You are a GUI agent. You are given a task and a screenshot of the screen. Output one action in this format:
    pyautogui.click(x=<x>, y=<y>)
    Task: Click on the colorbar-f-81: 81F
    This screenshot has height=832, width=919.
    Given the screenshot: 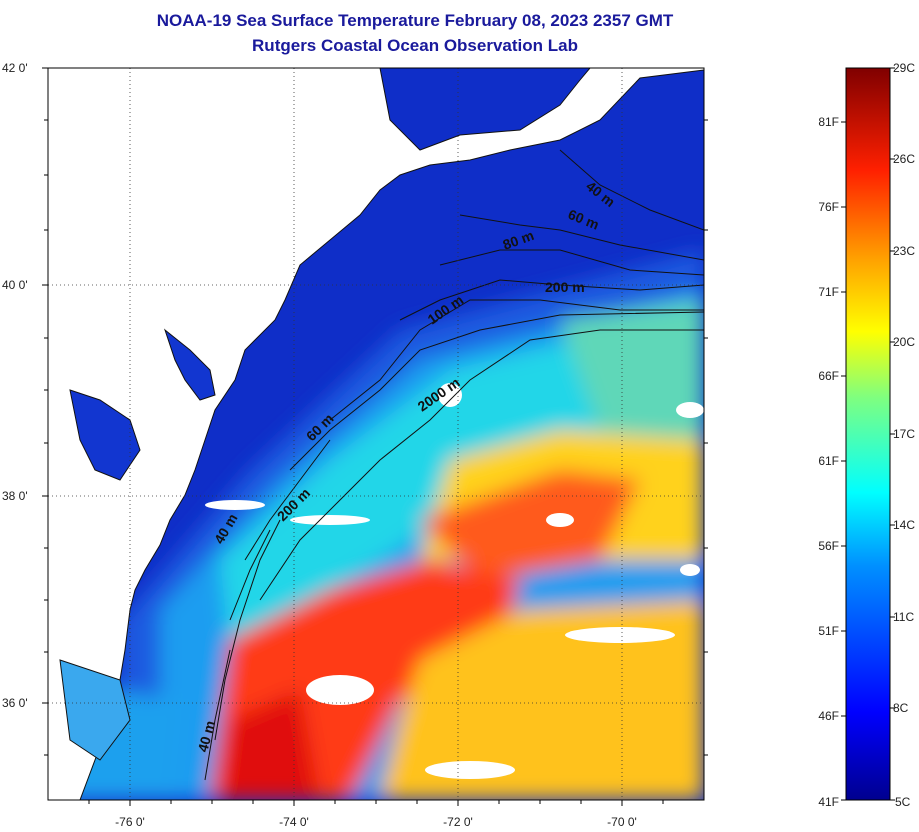 What is the action you would take?
    pyautogui.click(x=828, y=122)
    